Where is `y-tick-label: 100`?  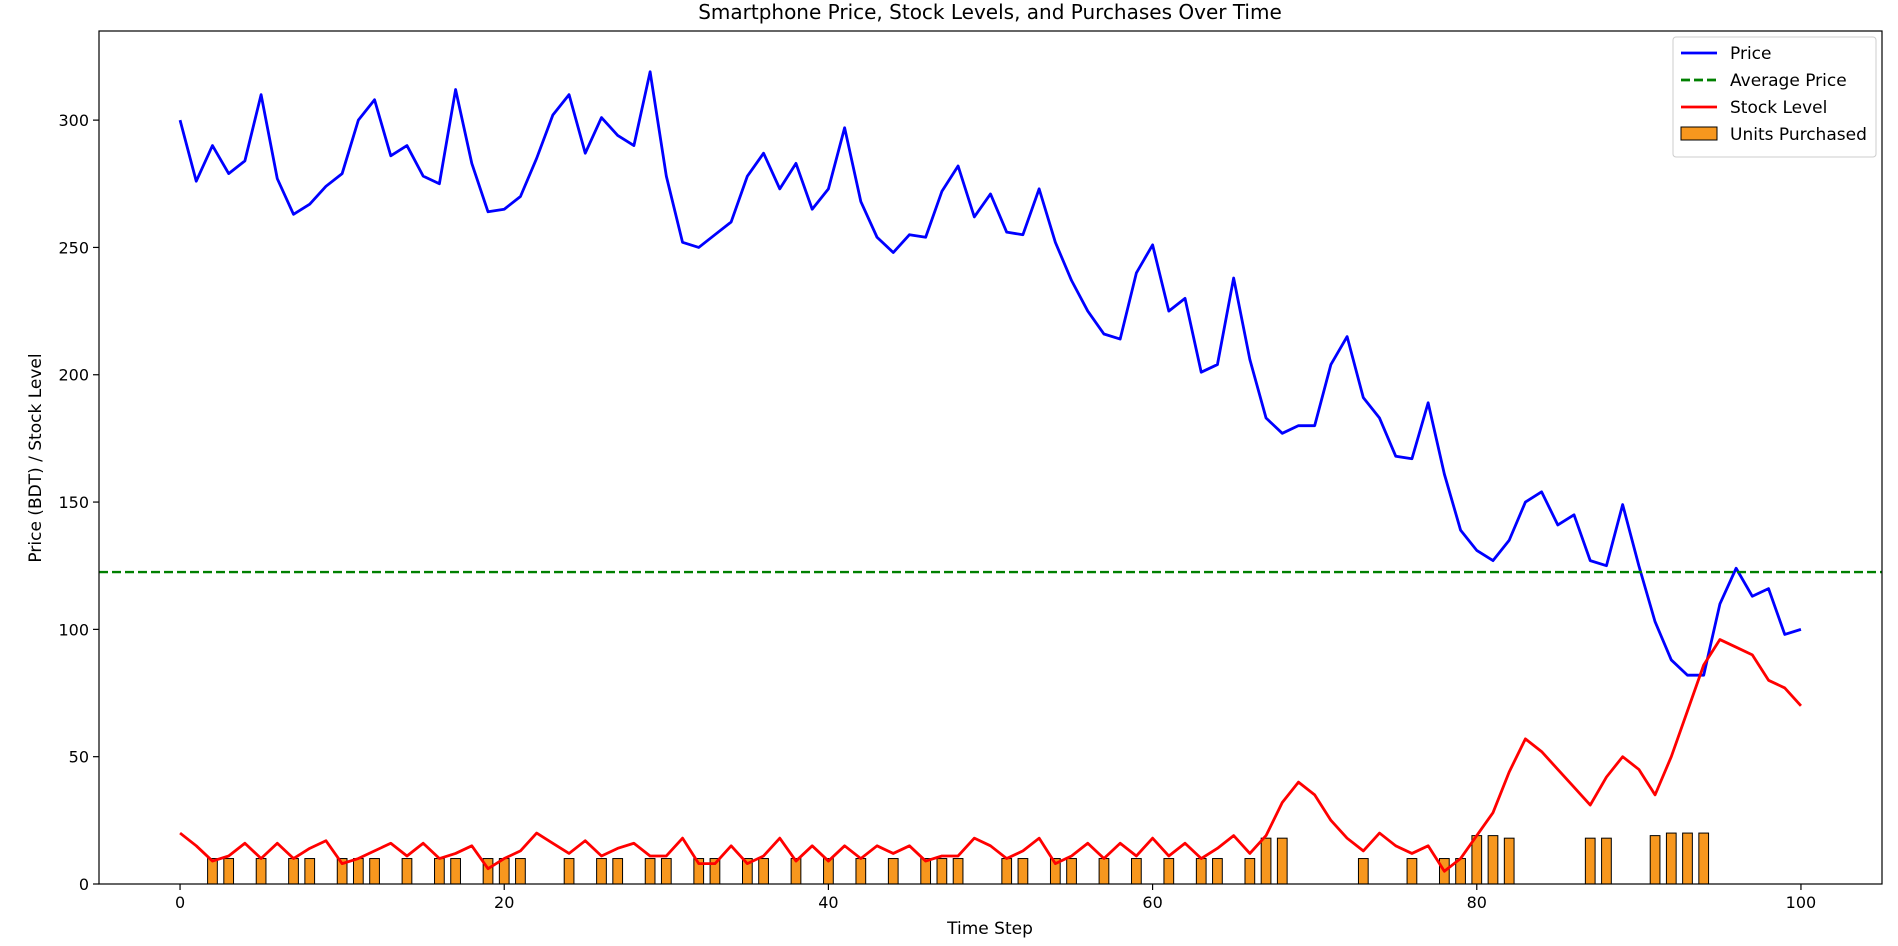 y-tick-label: 100 is located at coordinates (73, 629).